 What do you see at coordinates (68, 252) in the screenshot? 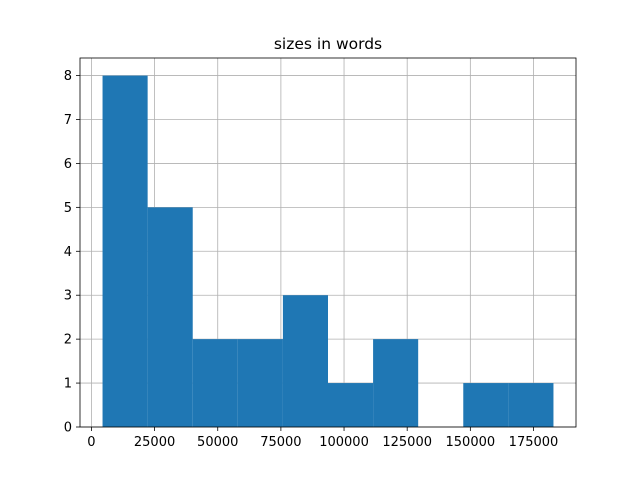
I see `y-tick-label: 4` at bounding box center [68, 252].